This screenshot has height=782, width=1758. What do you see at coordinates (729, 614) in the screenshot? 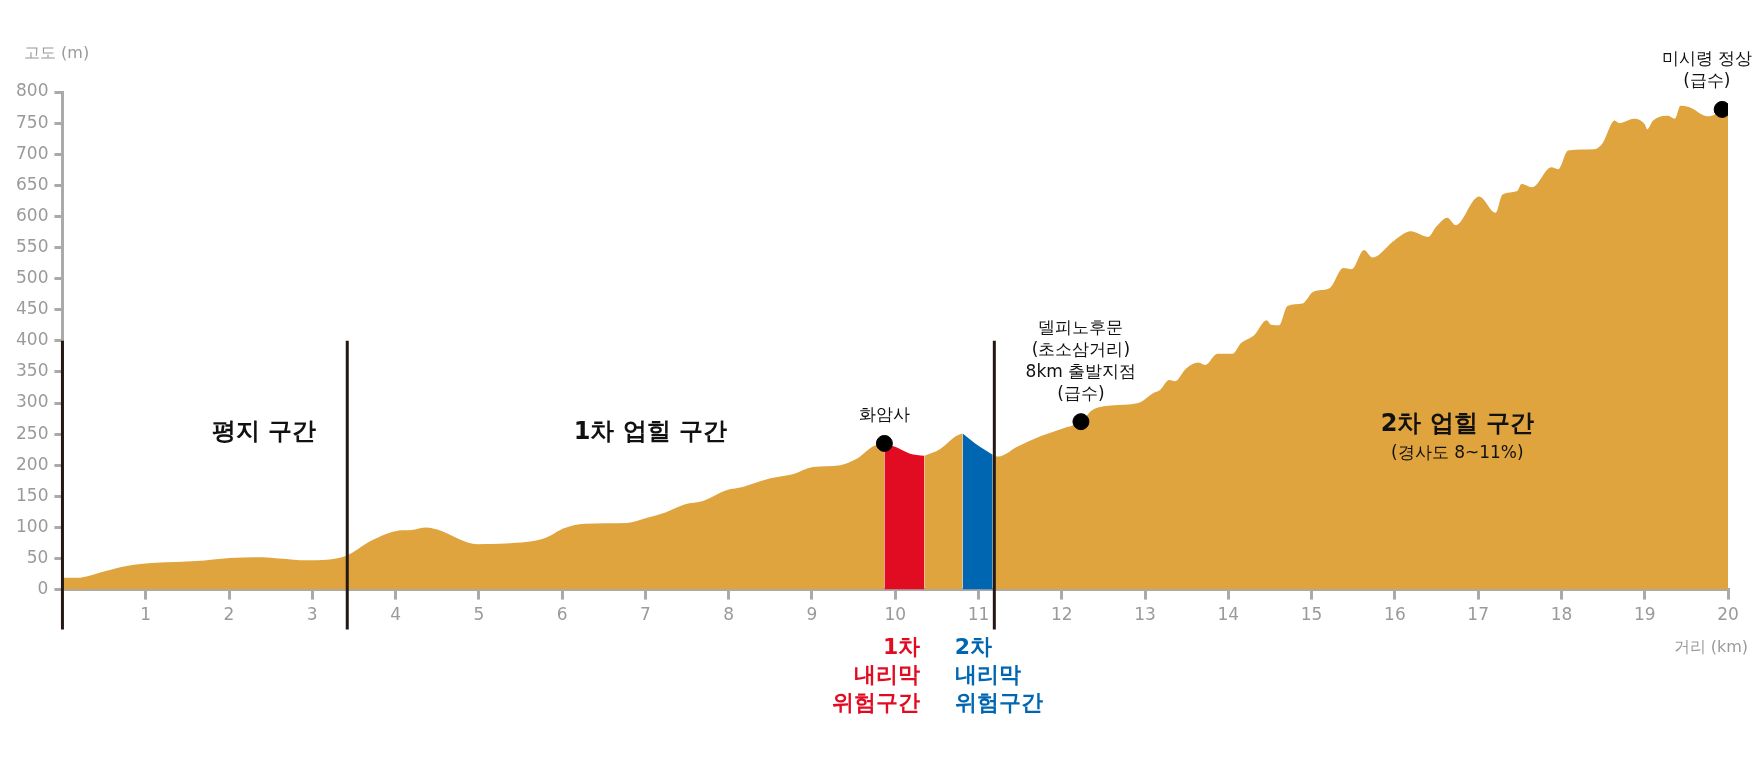
I see `x-tick-label: 8` at bounding box center [729, 614].